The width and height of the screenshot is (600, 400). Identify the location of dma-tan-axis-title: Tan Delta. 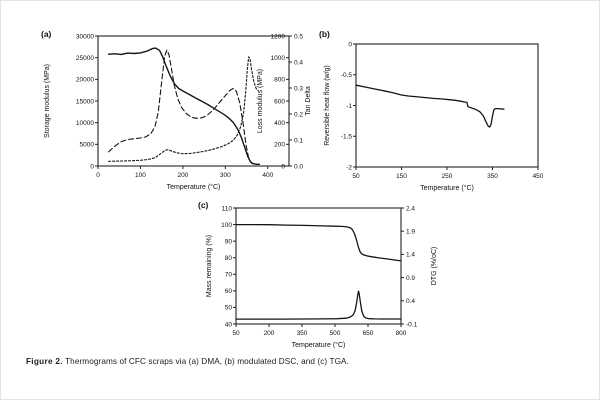
(308, 101).